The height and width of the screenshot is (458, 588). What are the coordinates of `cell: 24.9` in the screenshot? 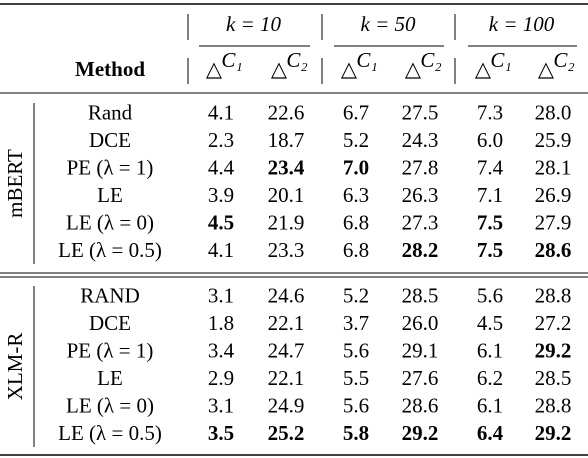 It's located at (286, 406).